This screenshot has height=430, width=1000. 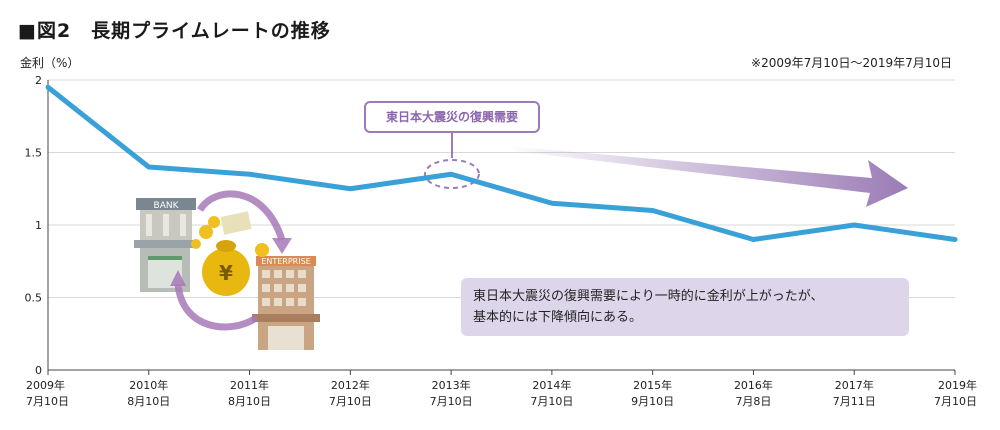 I want to click on bank-illustration: BANK, so click(x=165, y=245).